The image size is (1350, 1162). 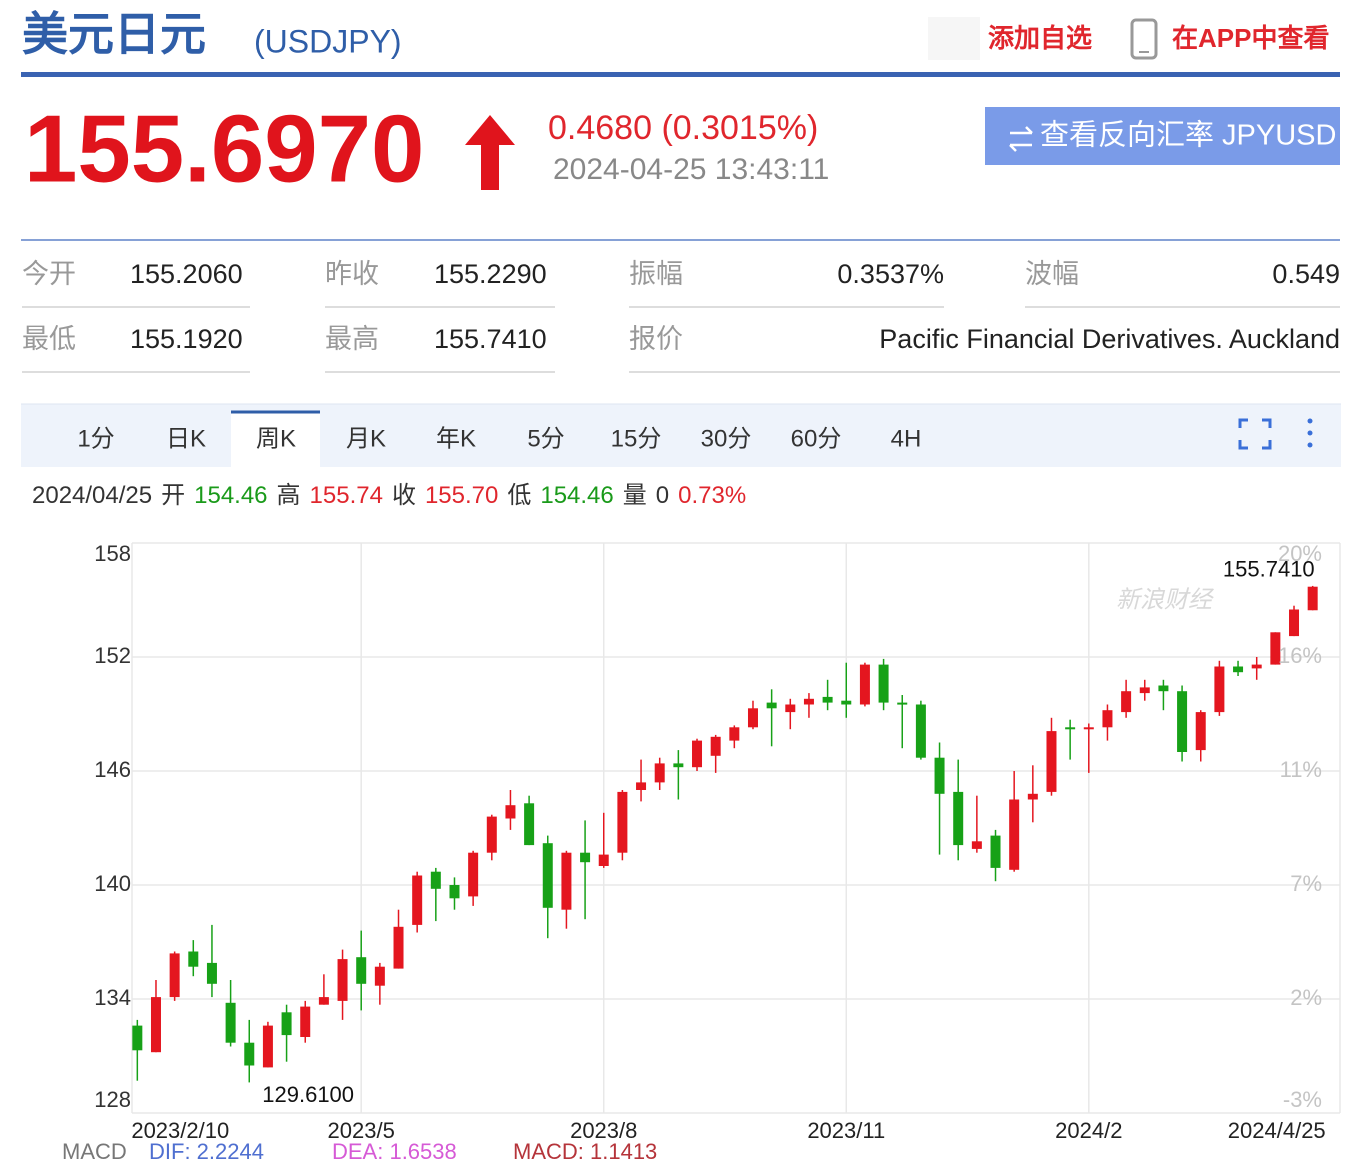 I want to click on info-item: 2024/04/25, so click(x=92, y=495).